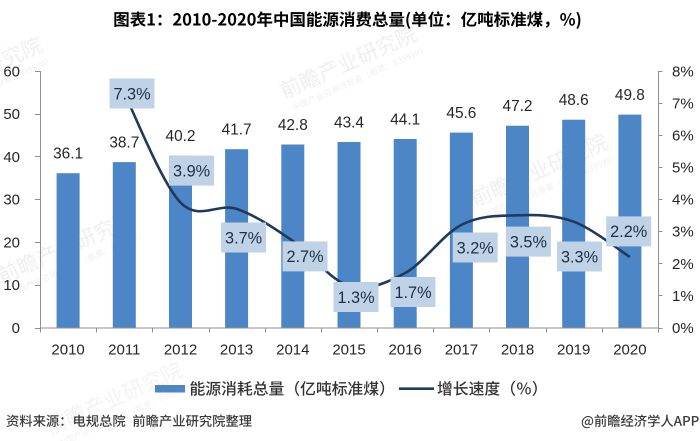  Describe the element at coordinates (180, 350) in the screenshot. I see `svg-text: 2012` at that location.